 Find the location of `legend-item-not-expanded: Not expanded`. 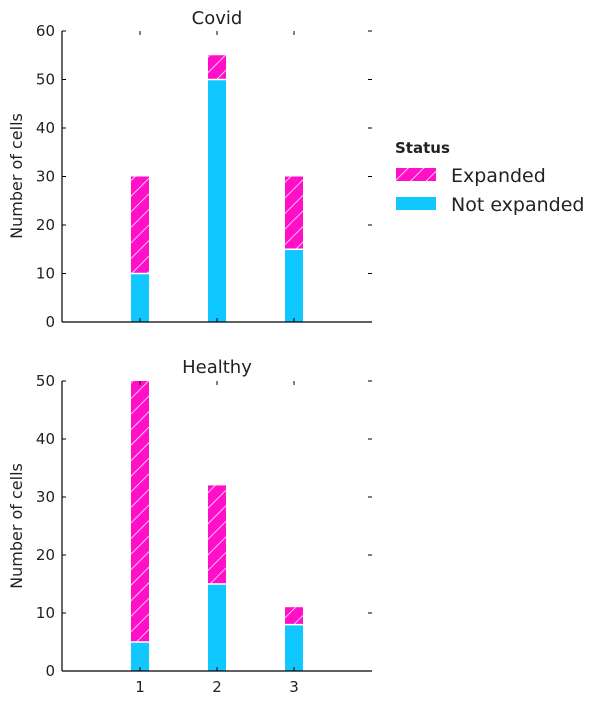

legend-item-not-expanded: Not expanded is located at coordinates (490, 205).